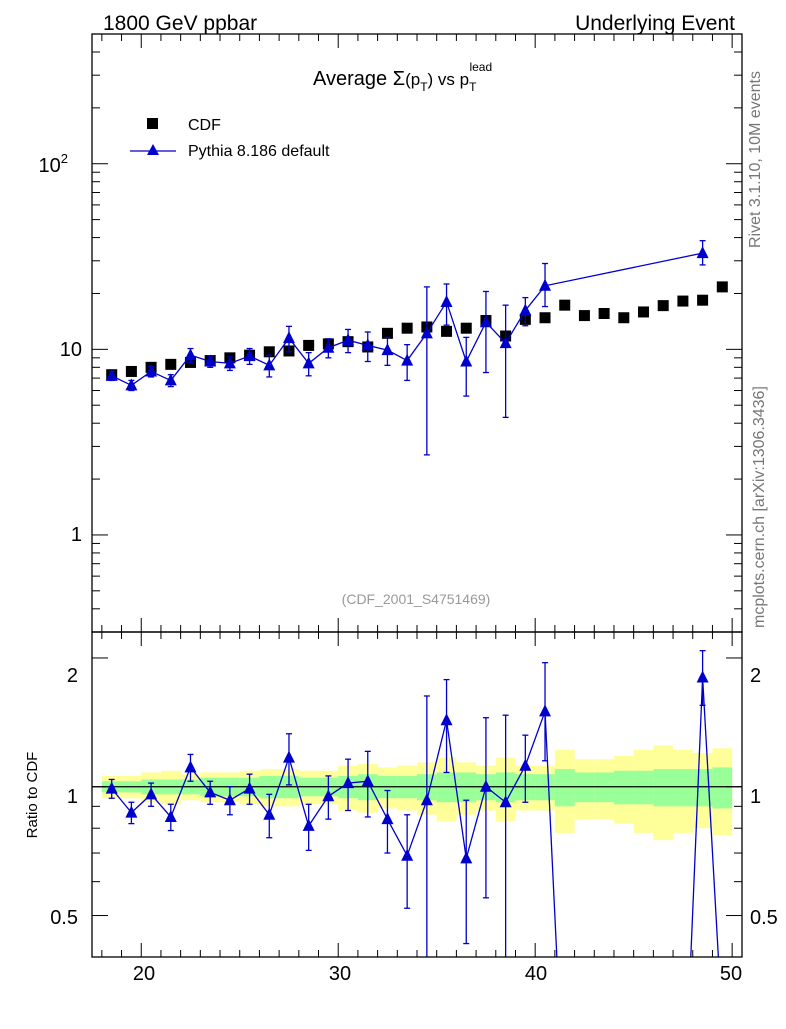  Describe the element at coordinates (71, 350) in the screenshot. I see `ytick-label-10: 10` at that location.